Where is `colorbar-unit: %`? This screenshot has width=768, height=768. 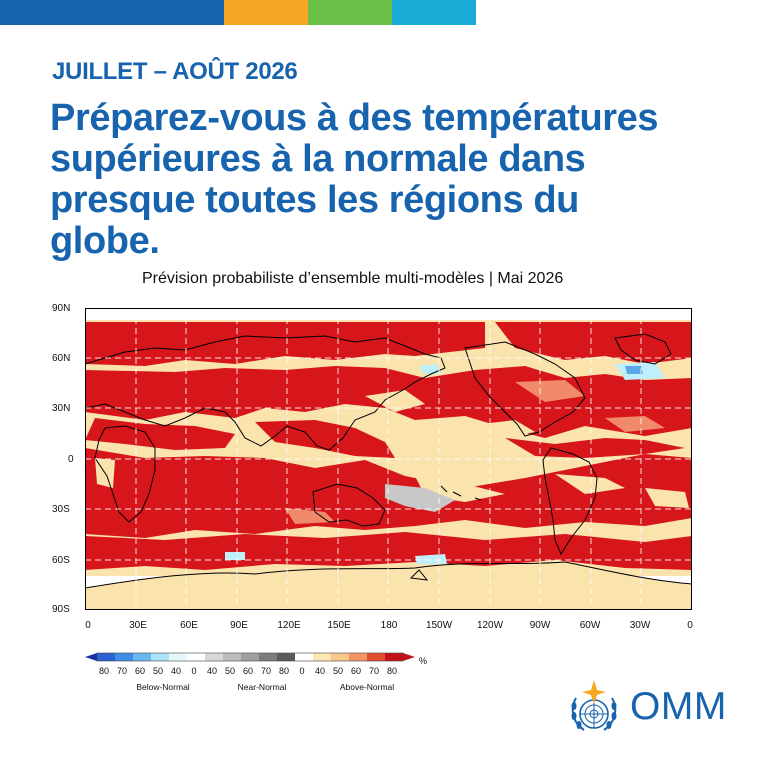 colorbar-unit: % is located at coordinates (423, 661).